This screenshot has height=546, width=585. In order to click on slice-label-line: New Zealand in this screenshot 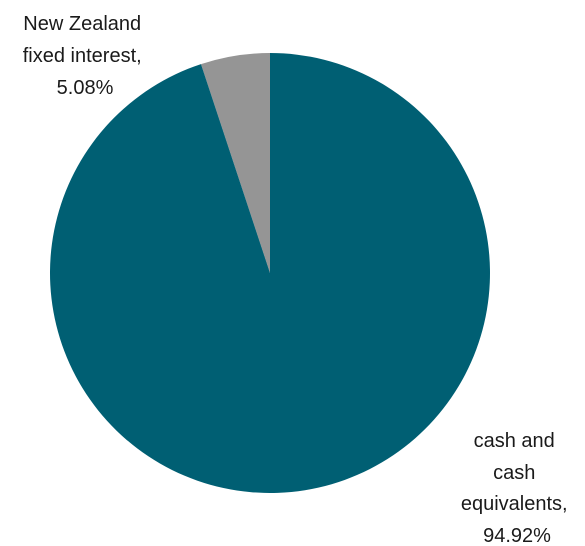, I will do `click(82, 24)`.